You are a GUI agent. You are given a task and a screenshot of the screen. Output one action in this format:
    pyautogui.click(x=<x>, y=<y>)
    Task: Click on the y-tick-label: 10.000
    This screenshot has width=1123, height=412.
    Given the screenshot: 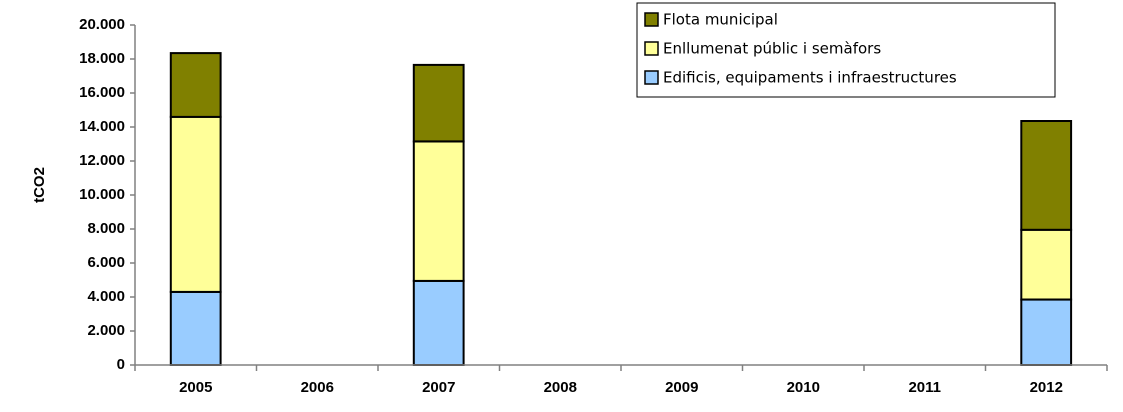 What is the action you would take?
    pyautogui.click(x=102, y=194)
    